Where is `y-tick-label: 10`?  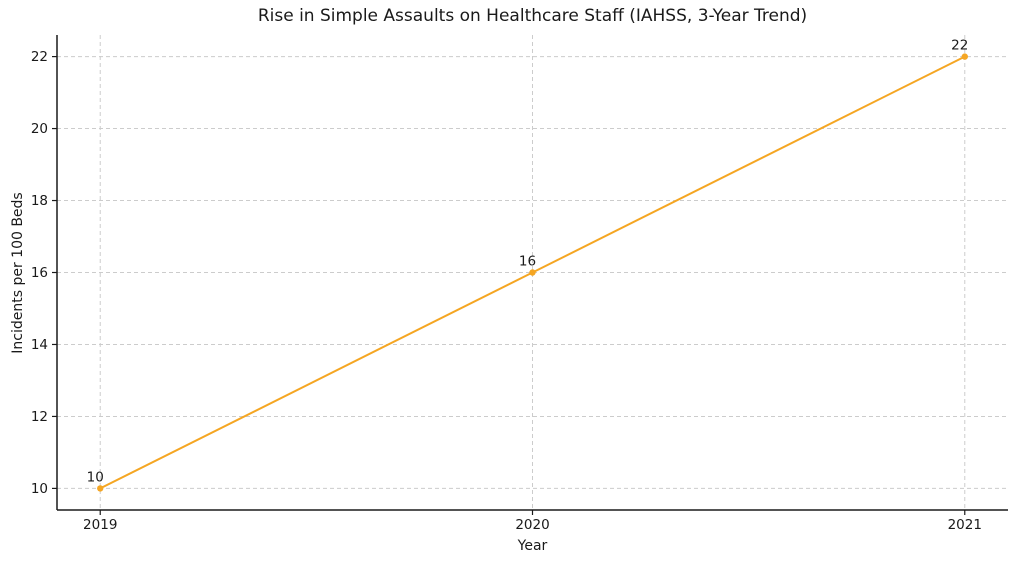
y-tick-label: 10 is located at coordinates (39, 489).